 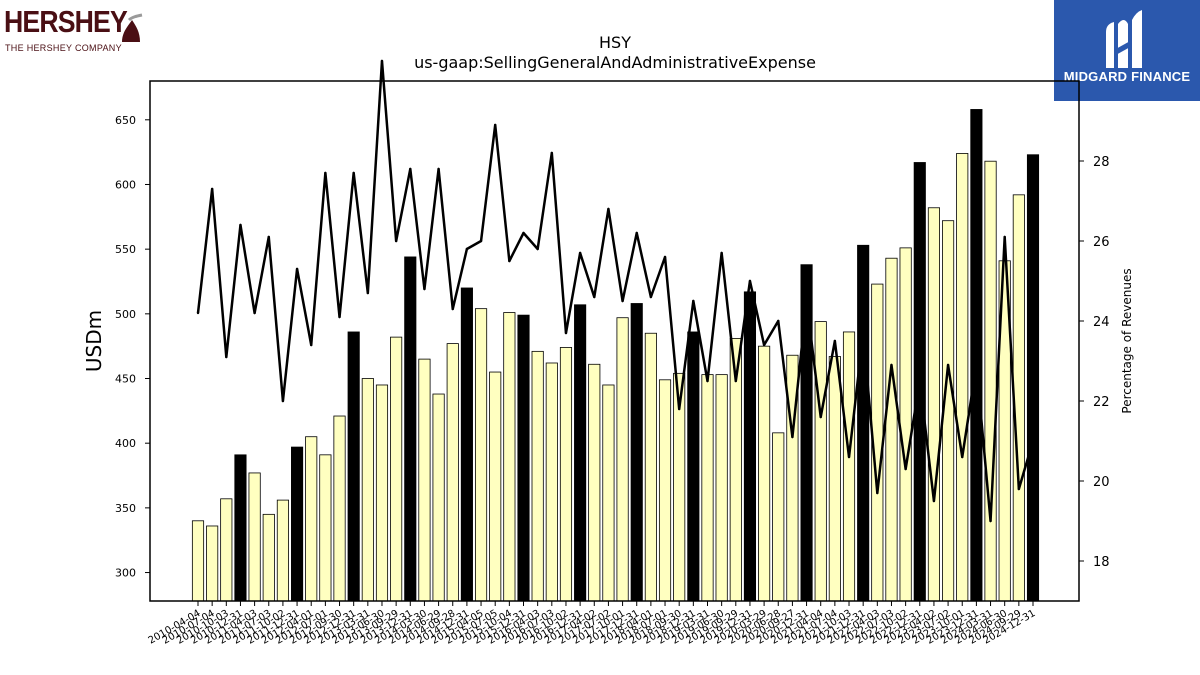 I want to click on y2-axis-label: Percentage of Revenues, so click(x=1127, y=340).